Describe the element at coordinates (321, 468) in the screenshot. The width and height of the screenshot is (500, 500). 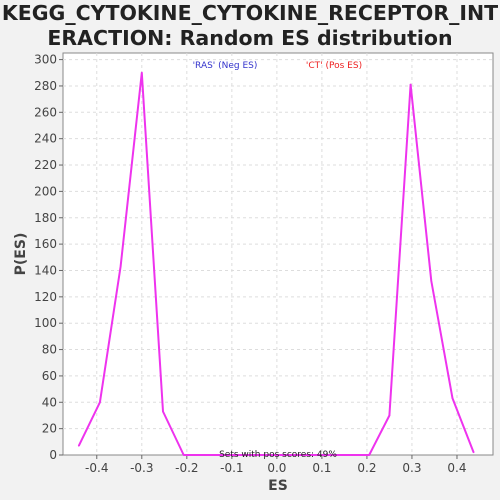
I see `x-tick-label: 0.1` at that location.